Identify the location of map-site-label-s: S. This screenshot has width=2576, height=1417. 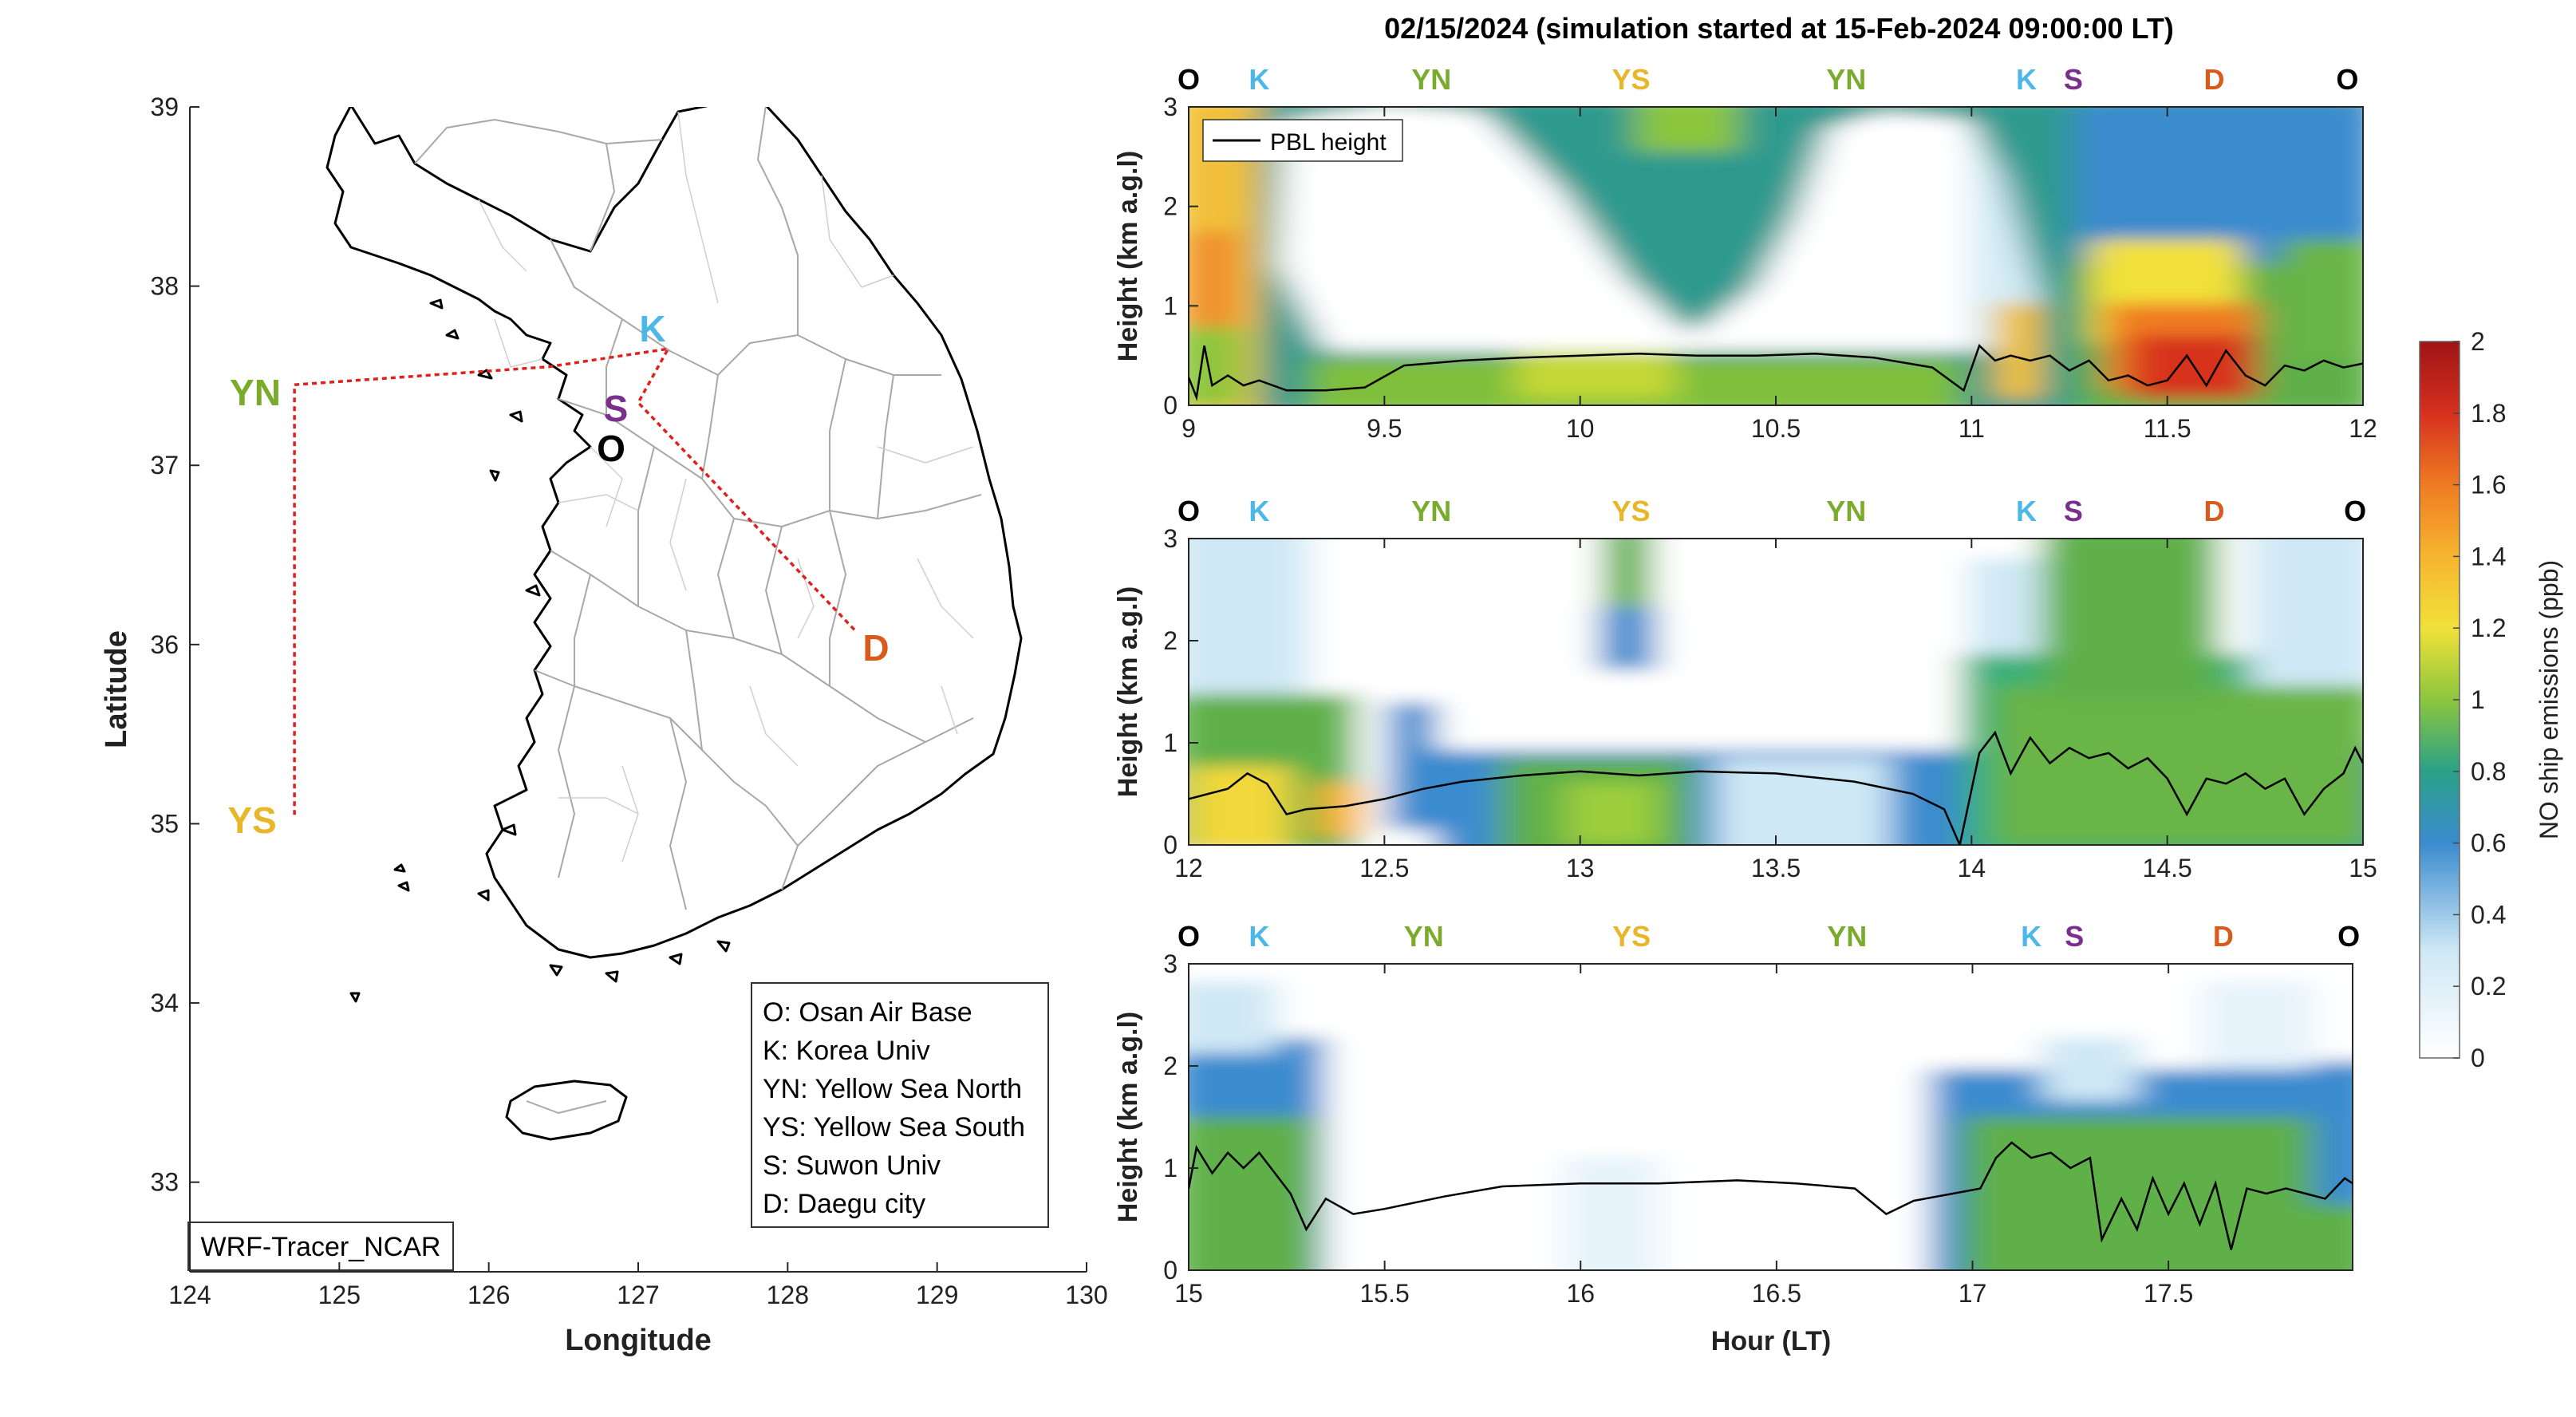
(616, 408).